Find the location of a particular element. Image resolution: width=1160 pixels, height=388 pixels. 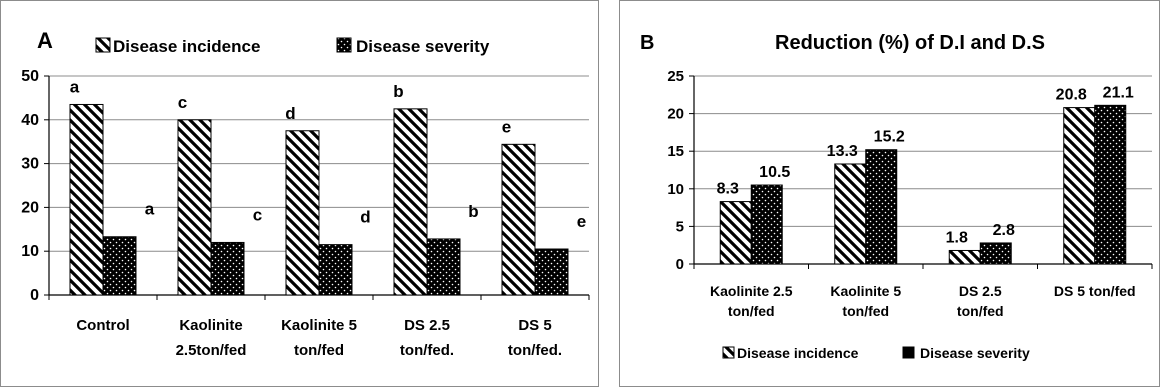

data-label: 1.8 is located at coordinates (957, 237).